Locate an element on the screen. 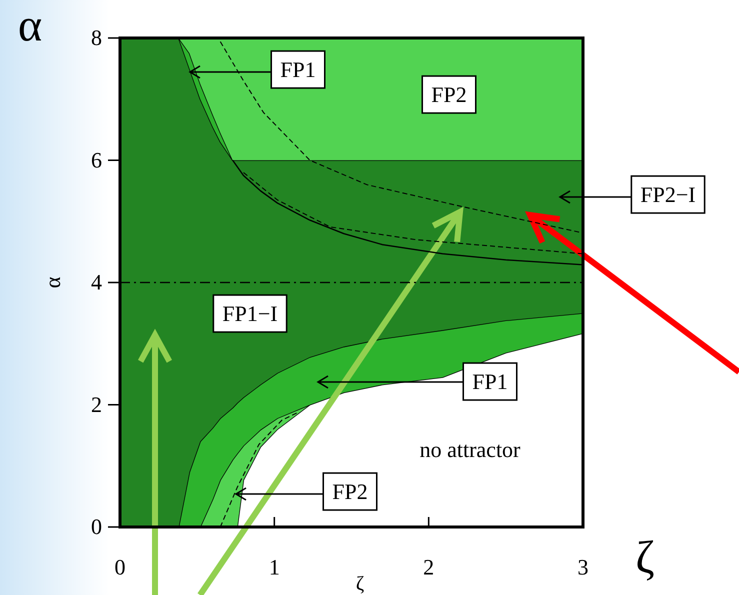  y-tick-label: 2 is located at coordinates (96, 404).